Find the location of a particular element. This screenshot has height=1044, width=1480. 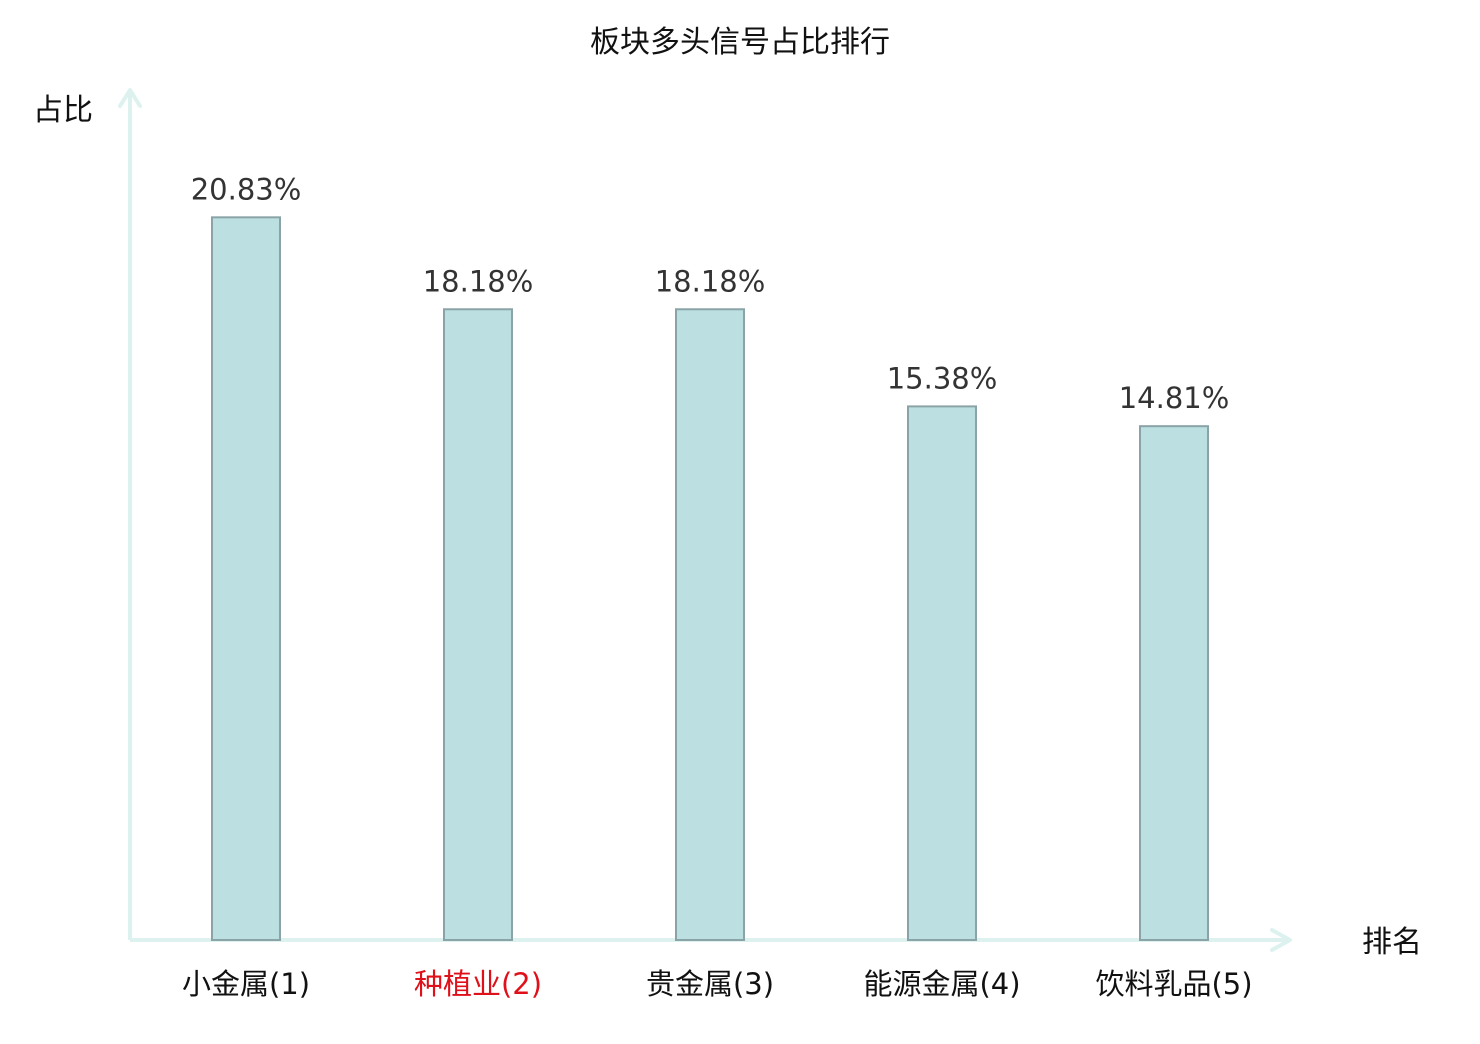

x-axis-label: 排名 is located at coordinates (1392, 942).